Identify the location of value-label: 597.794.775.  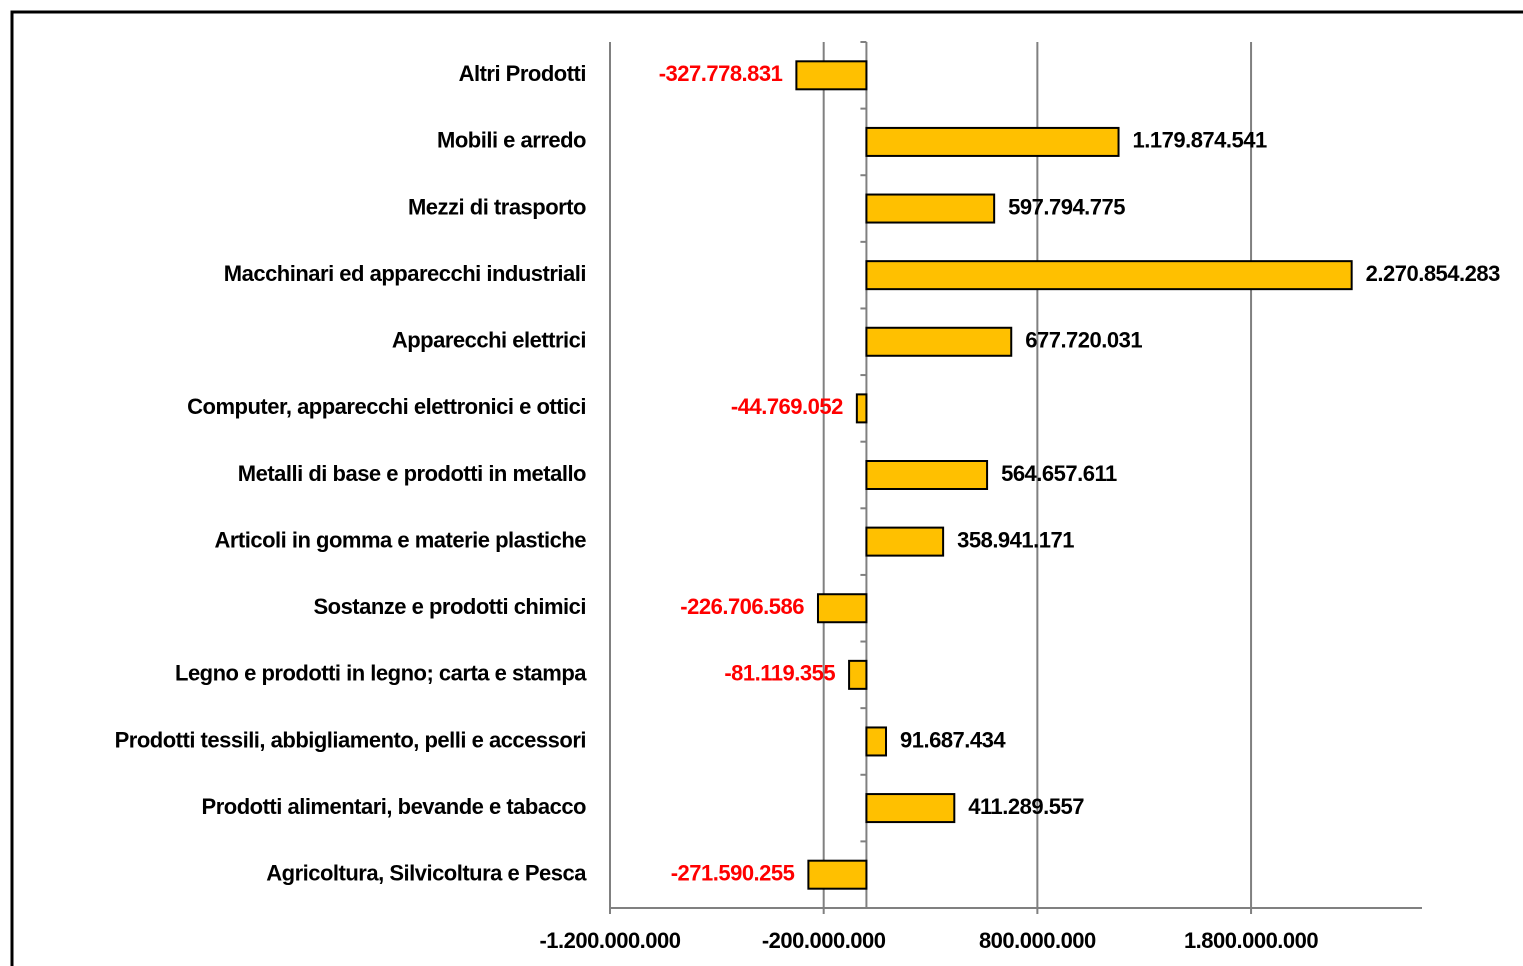
(1066, 206).